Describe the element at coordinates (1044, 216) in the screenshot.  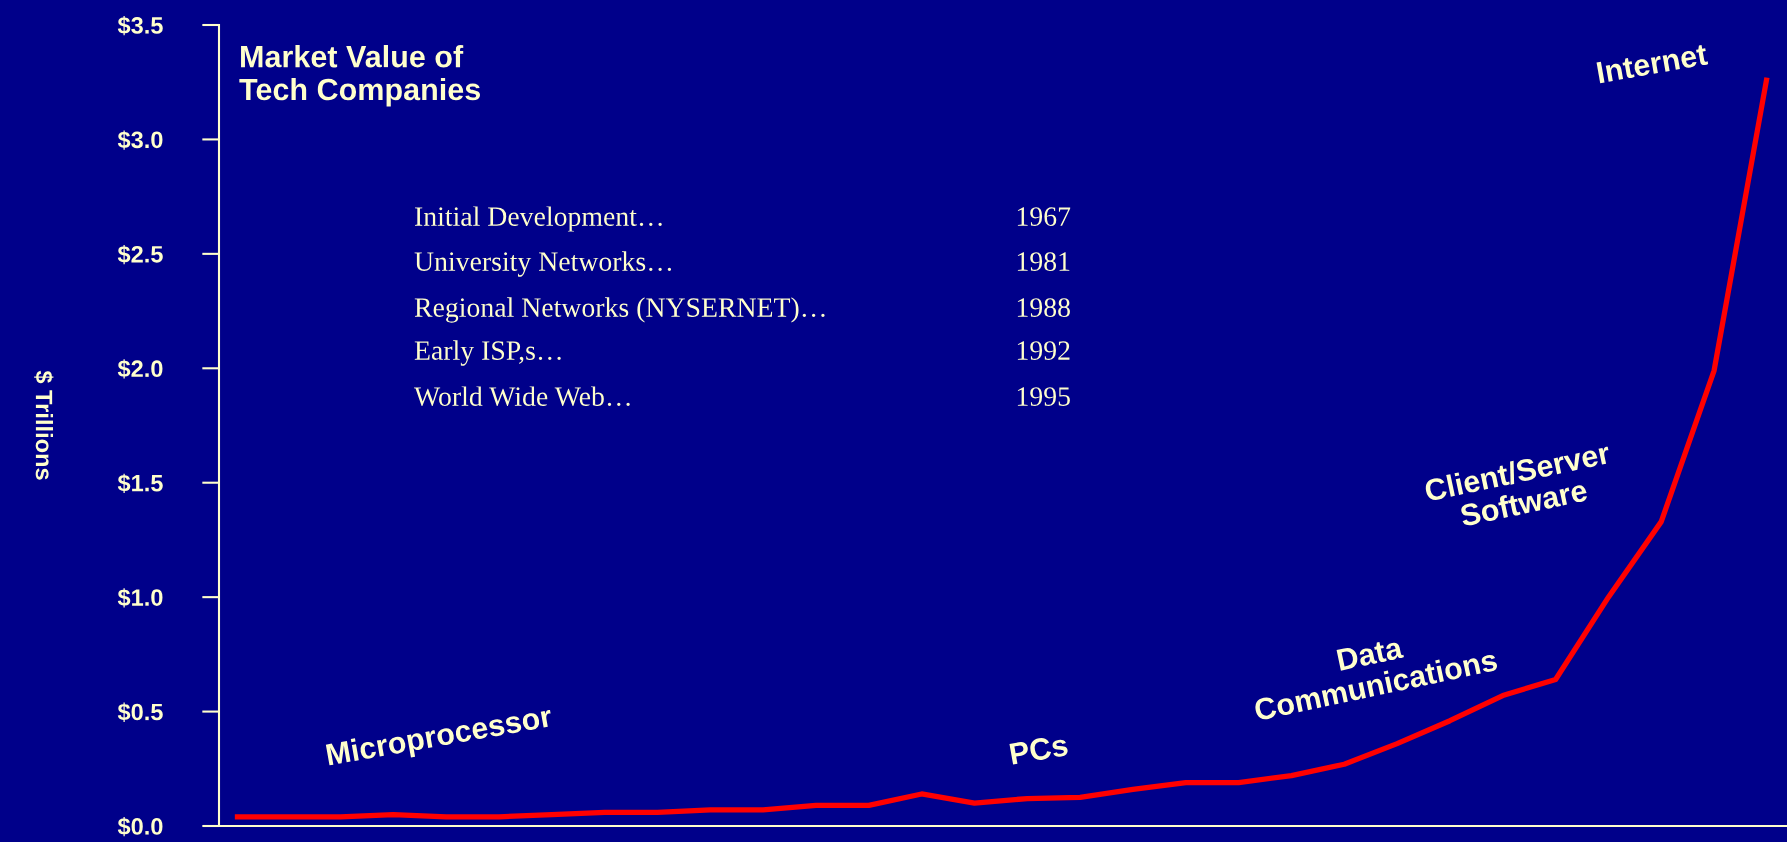
I see `annotation: 1967` at that location.